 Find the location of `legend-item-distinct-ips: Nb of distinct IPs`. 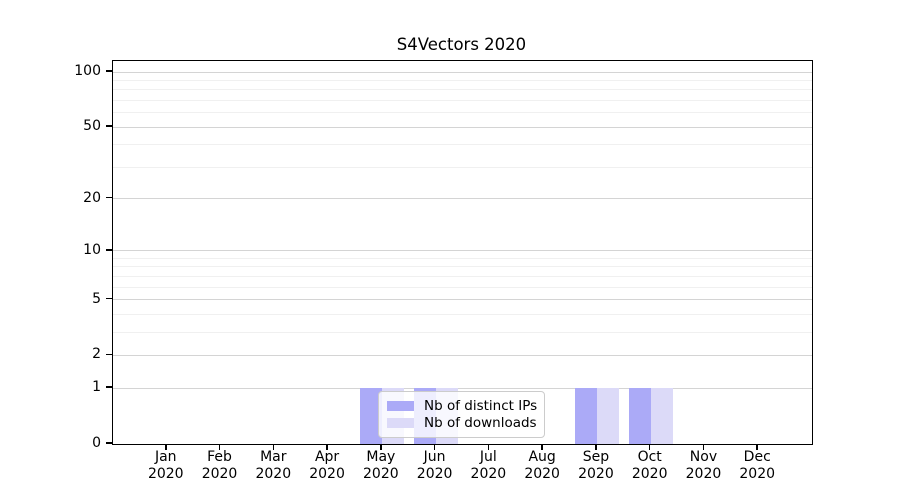

legend-item-distinct-ips: Nb of distinct IPs is located at coordinates (462, 406).